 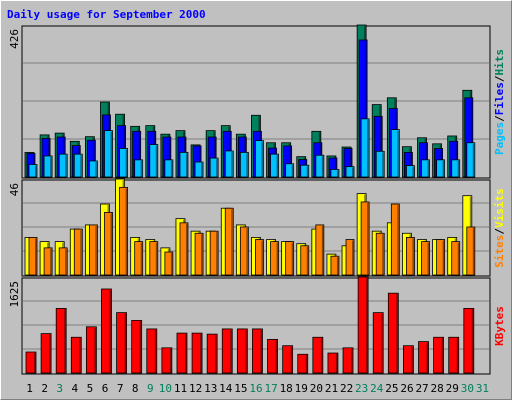 I want to click on kbytes-bar-day-9-shade, so click(x=155, y=351).